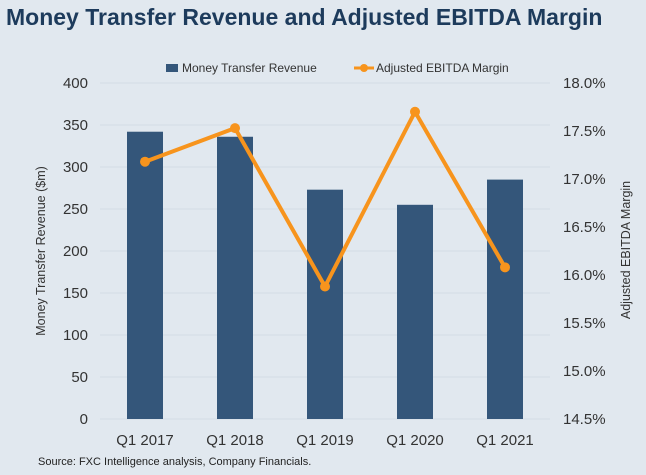 The image size is (646, 475). I want to click on y2-tick-label: 16.0%, so click(584, 275).